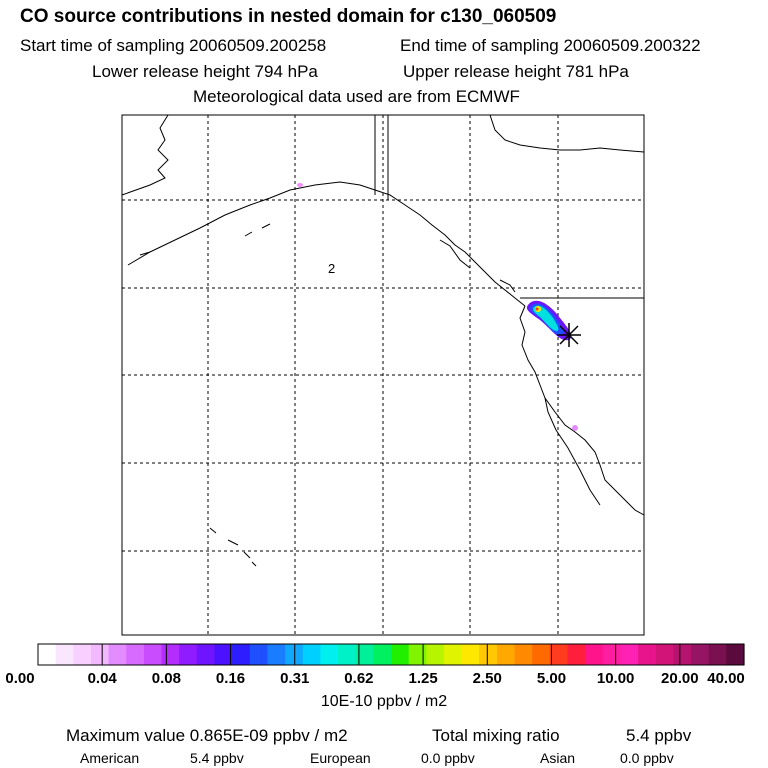  What do you see at coordinates (207, 735) in the screenshot?
I see `maximum-value-label: Maximum value 0.865E-09 ppbv / m2` at bounding box center [207, 735].